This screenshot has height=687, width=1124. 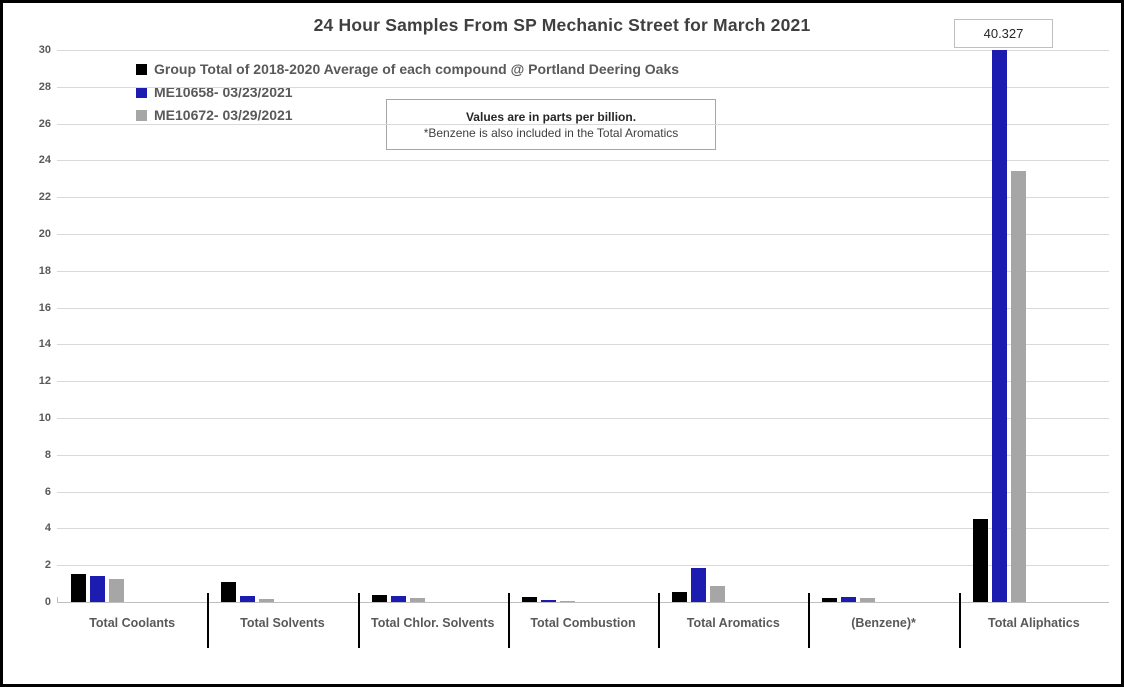 I want to click on legend-swatch-blue, so click(x=141, y=92).